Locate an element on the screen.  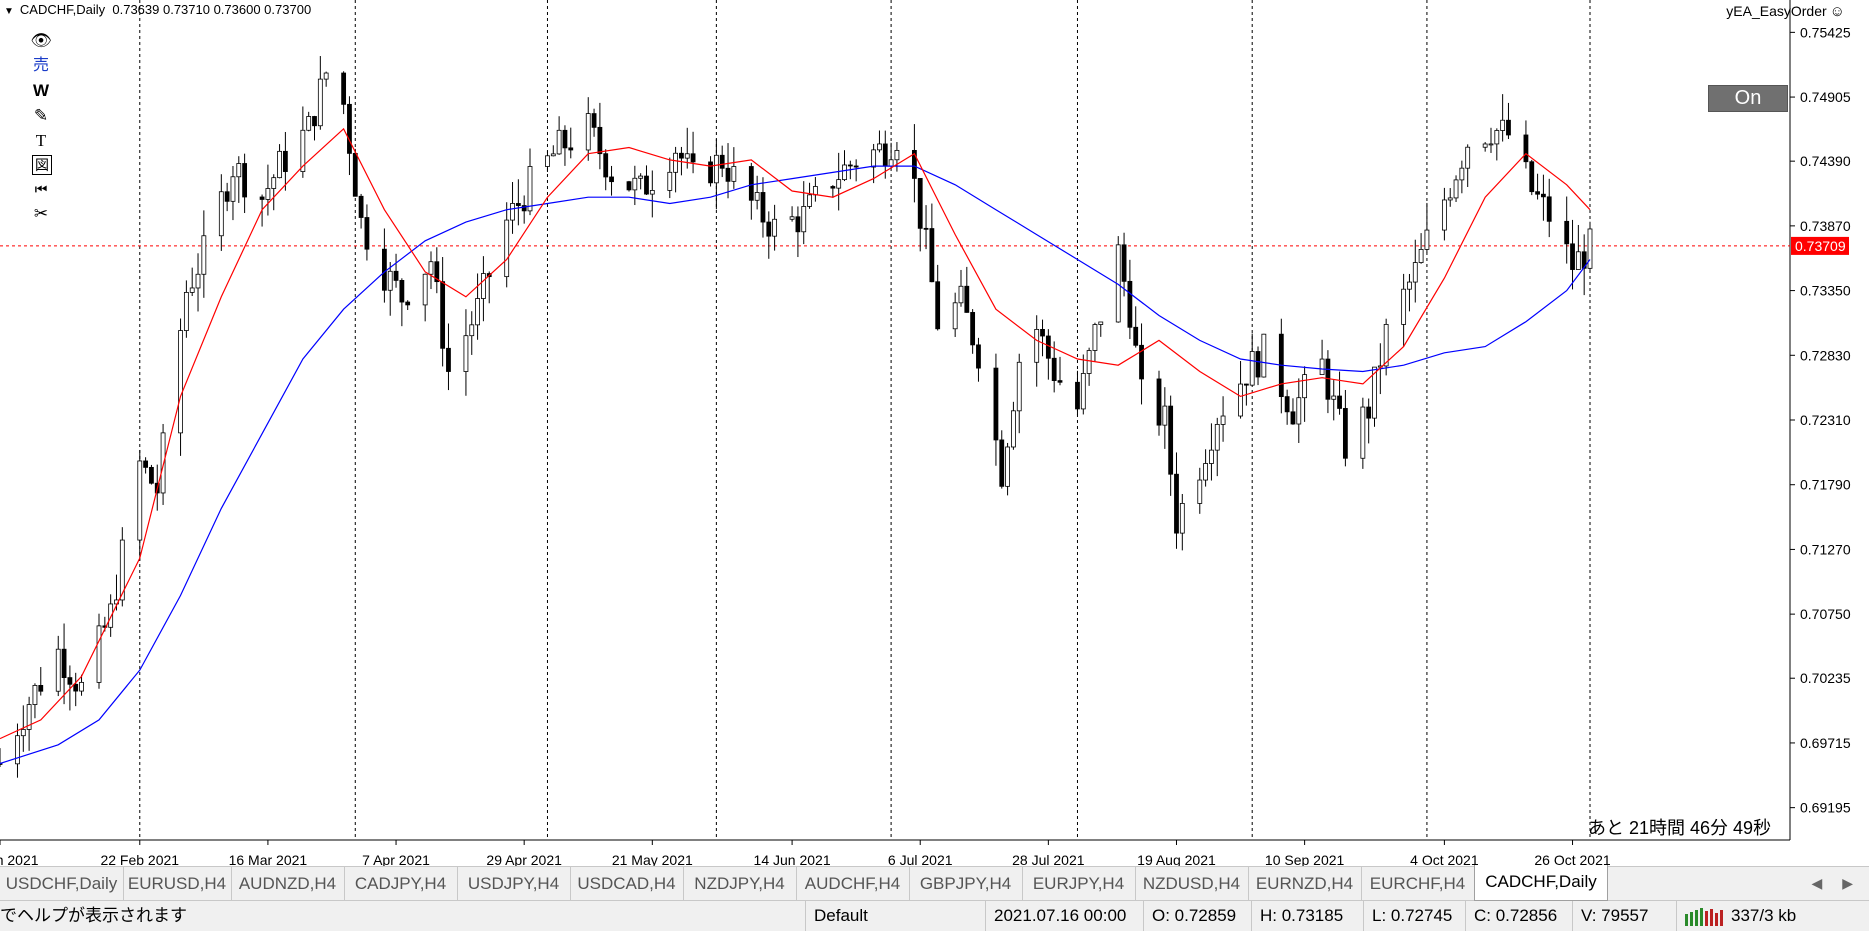
traffic-readout: 337/3 kb is located at coordinates (1764, 915).